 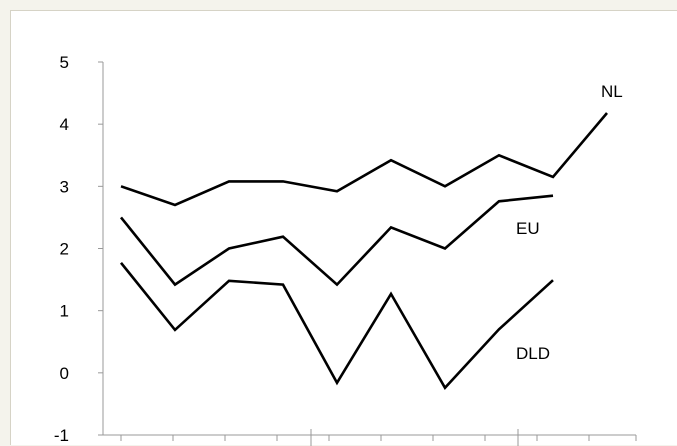 What do you see at coordinates (528, 228) in the screenshot?
I see `series-label-eu: EU` at bounding box center [528, 228].